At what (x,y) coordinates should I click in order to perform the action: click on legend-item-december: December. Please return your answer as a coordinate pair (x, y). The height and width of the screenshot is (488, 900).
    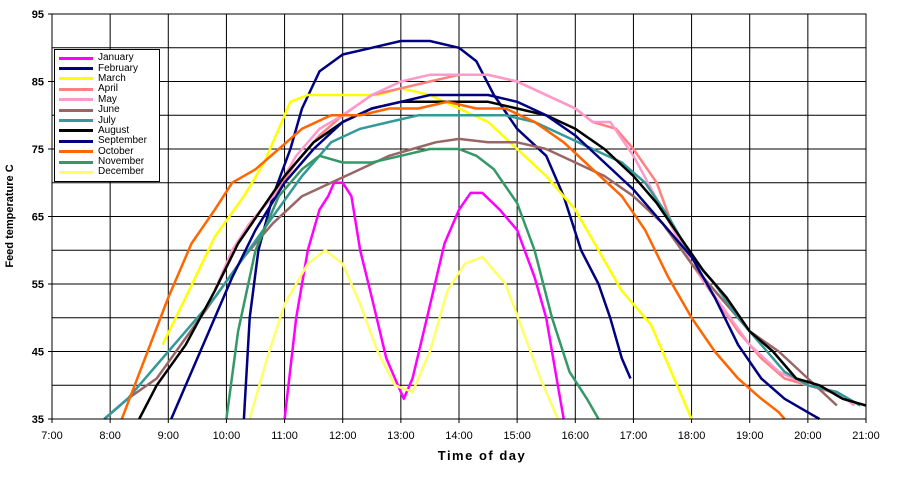
    Looking at the image, I should click on (109, 172).